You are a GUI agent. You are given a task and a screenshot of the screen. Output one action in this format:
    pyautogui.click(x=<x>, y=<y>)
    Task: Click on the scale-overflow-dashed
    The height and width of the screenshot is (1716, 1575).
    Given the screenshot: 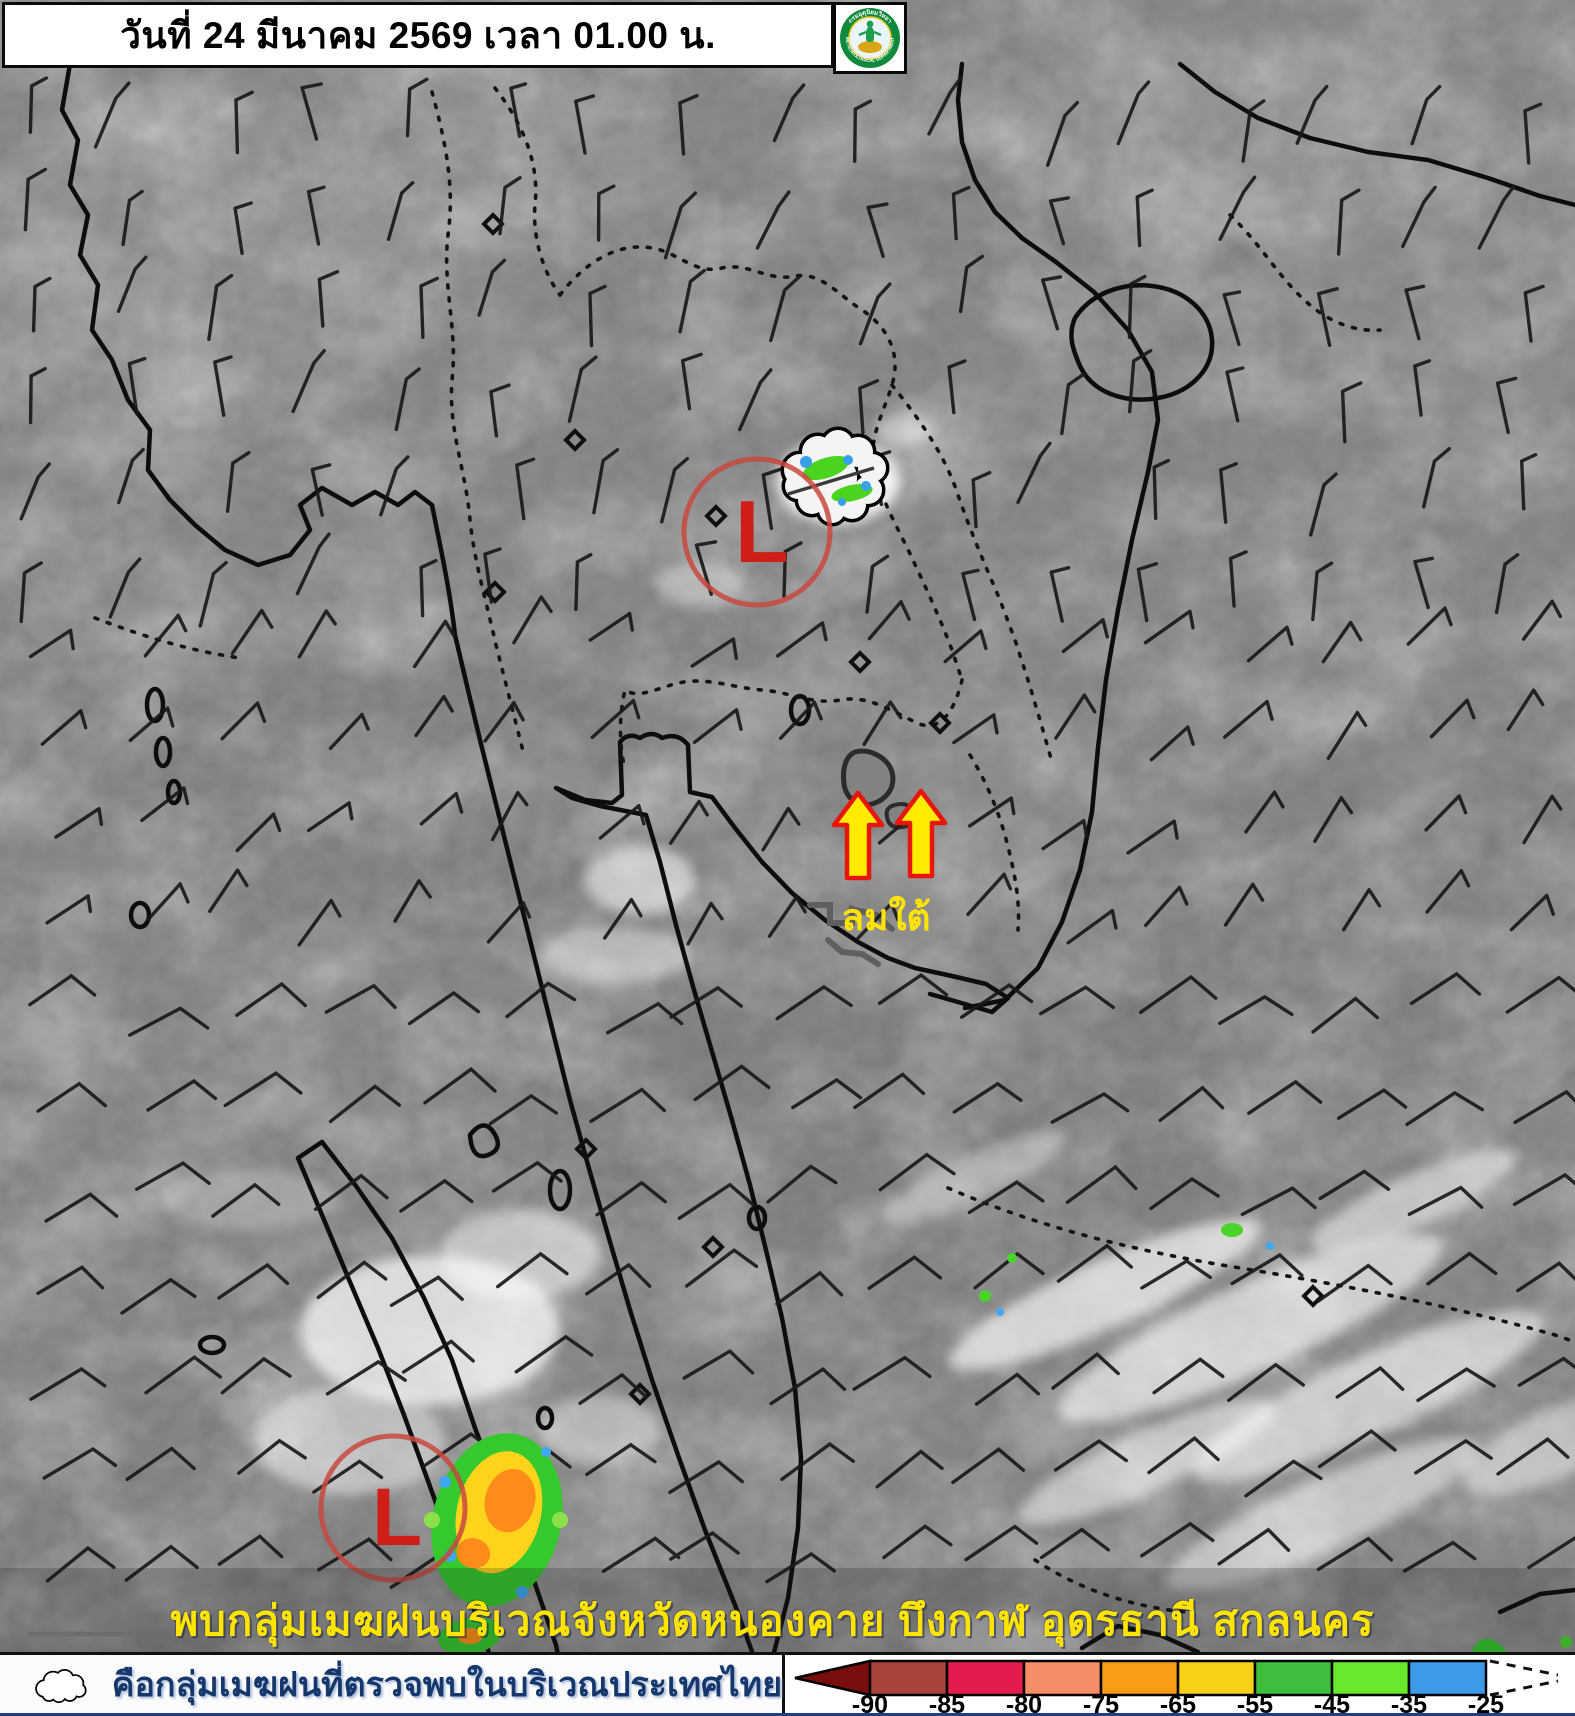 What is the action you would take?
    pyautogui.click(x=1524, y=1668)
    